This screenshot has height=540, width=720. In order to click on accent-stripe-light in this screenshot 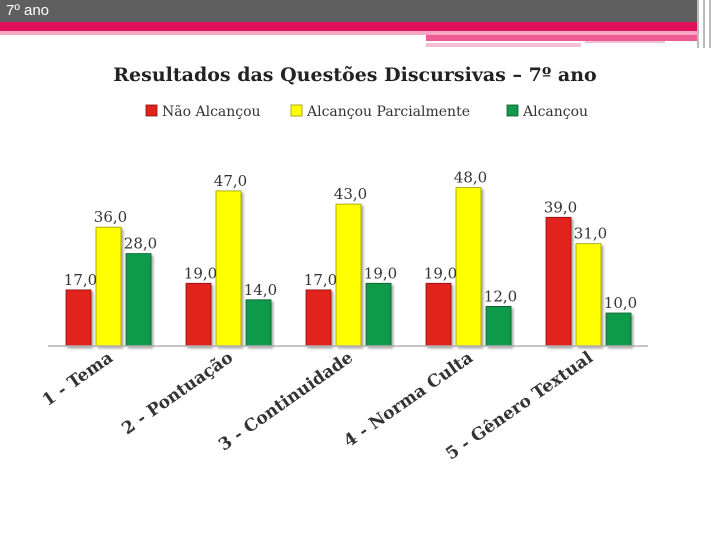, I will do `click(348, 33)`.